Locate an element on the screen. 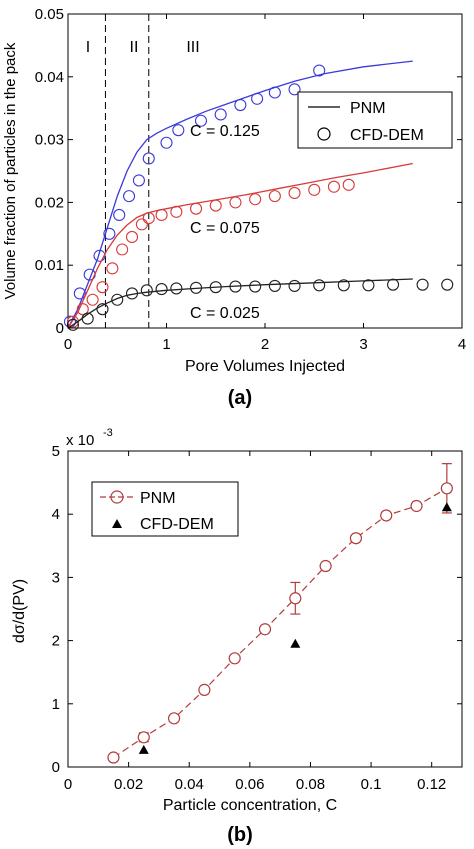 The image size is (474, 849). y-tick-label: 0.01 is located at coordinates (49, 265).